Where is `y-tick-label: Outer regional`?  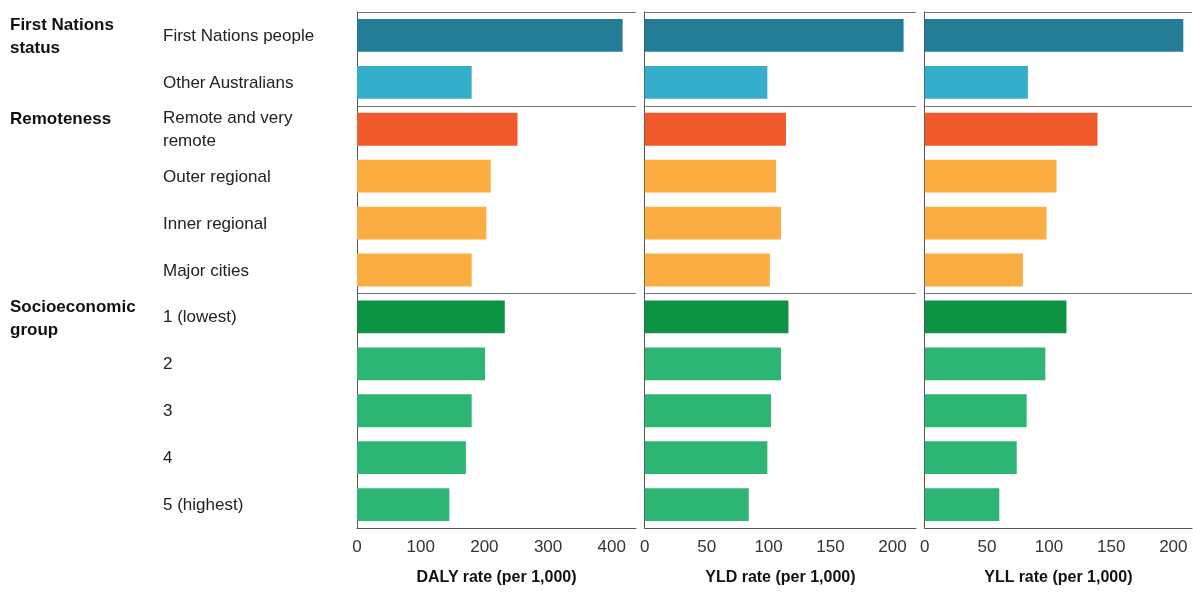
y-tick-label: Outer regional is located at coordinates (217, 176).